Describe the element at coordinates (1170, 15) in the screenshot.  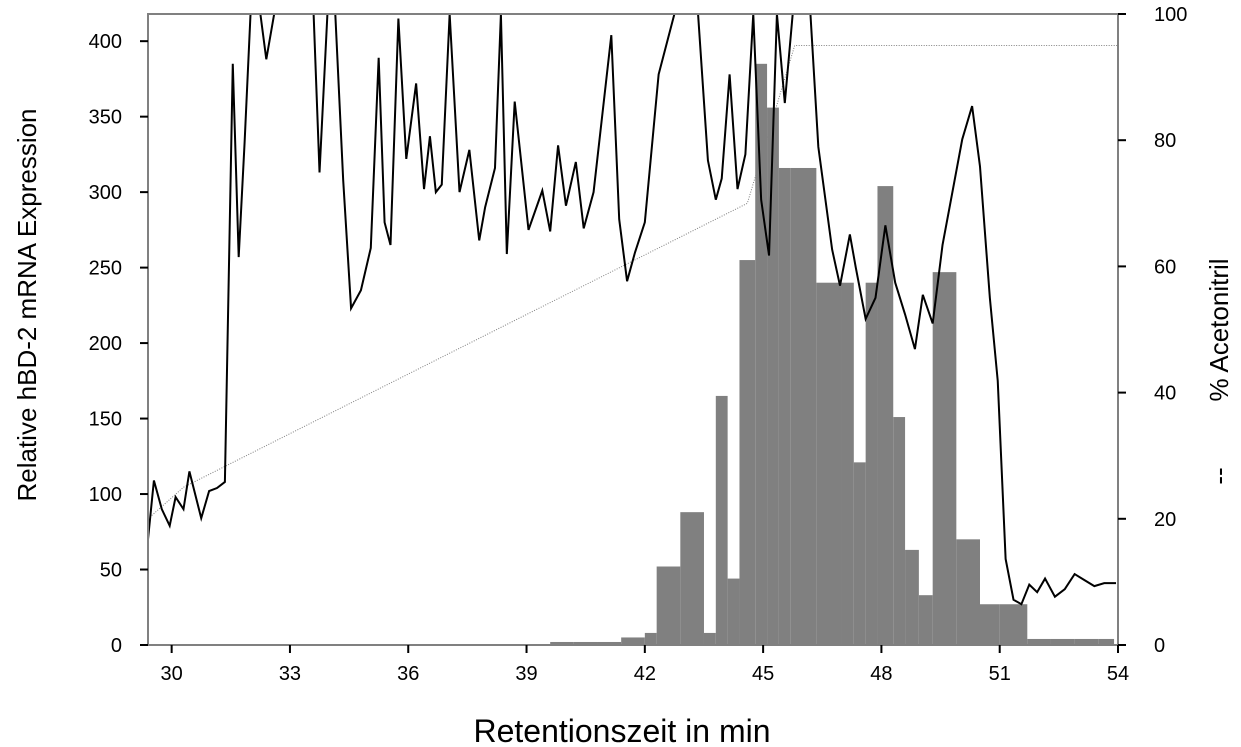
I see `y2-tick-label: 100` at that location.